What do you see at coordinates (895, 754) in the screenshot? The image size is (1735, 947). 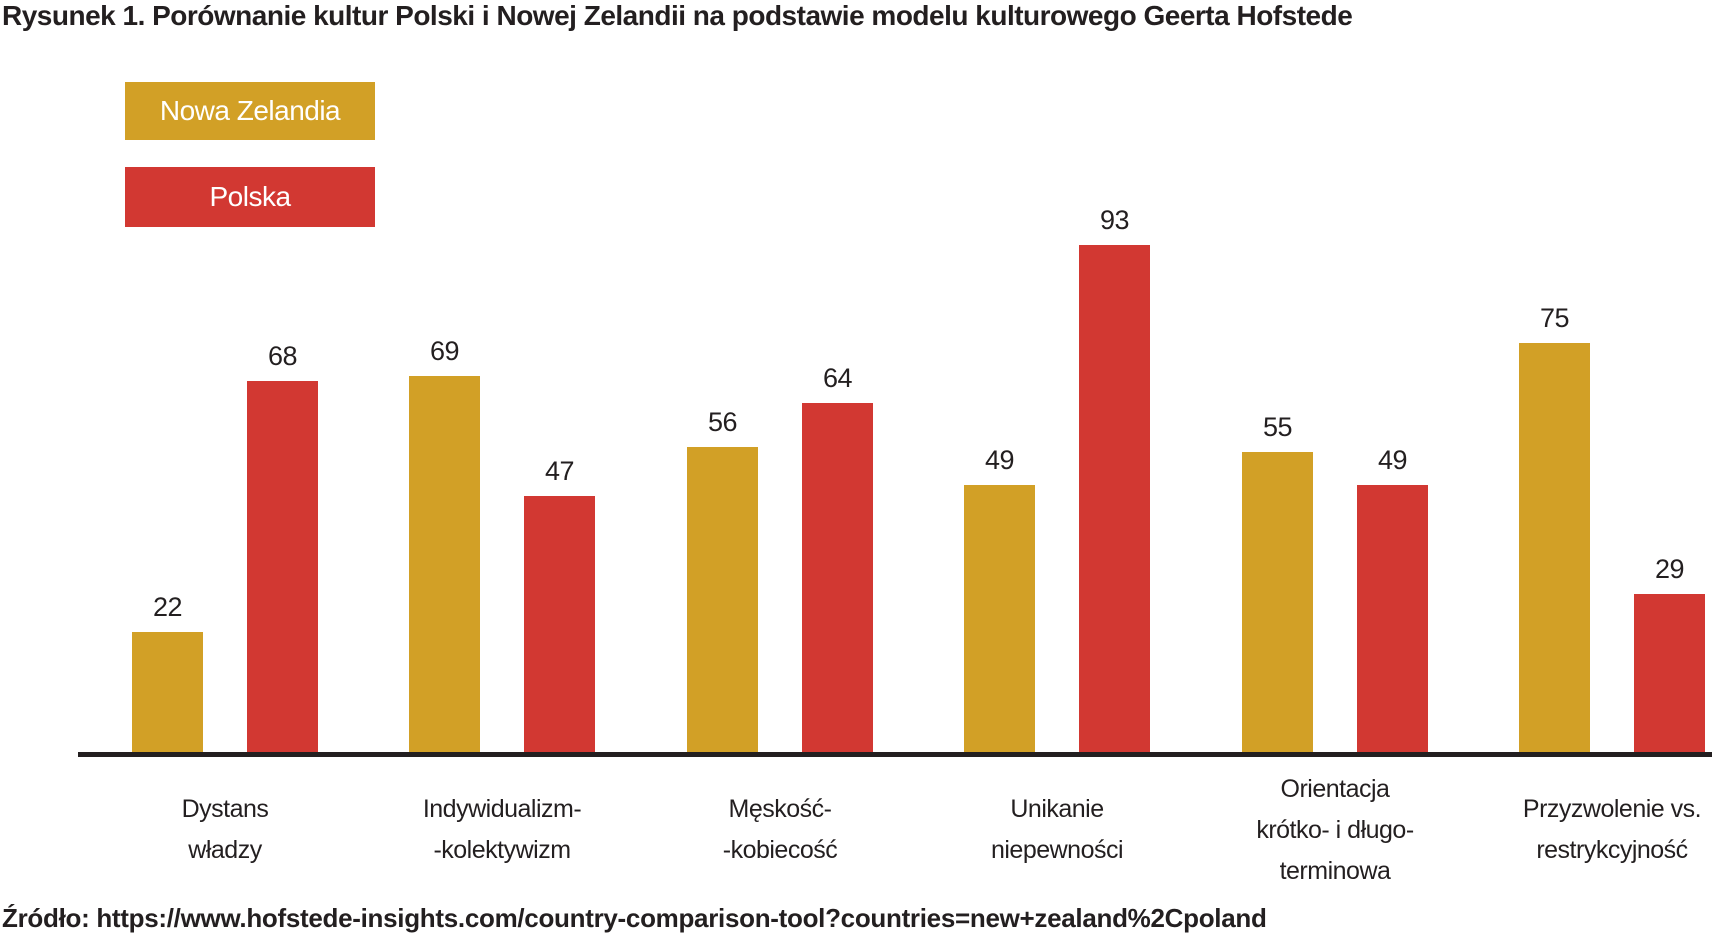 I see `x-axis-line` at bounding box center [895, 754].